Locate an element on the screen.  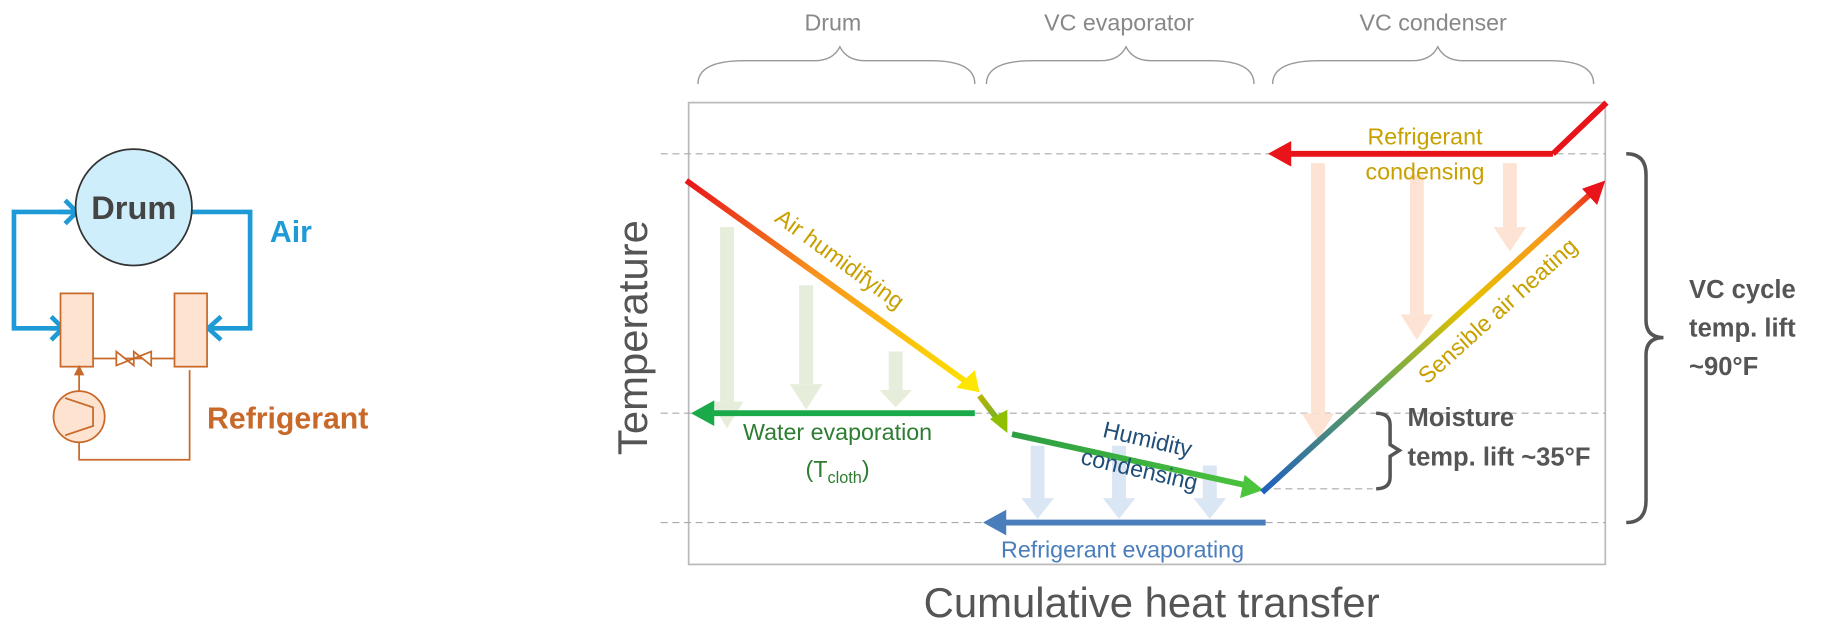
vc-lift: temp. lift is located at coordinates (1742, 328).